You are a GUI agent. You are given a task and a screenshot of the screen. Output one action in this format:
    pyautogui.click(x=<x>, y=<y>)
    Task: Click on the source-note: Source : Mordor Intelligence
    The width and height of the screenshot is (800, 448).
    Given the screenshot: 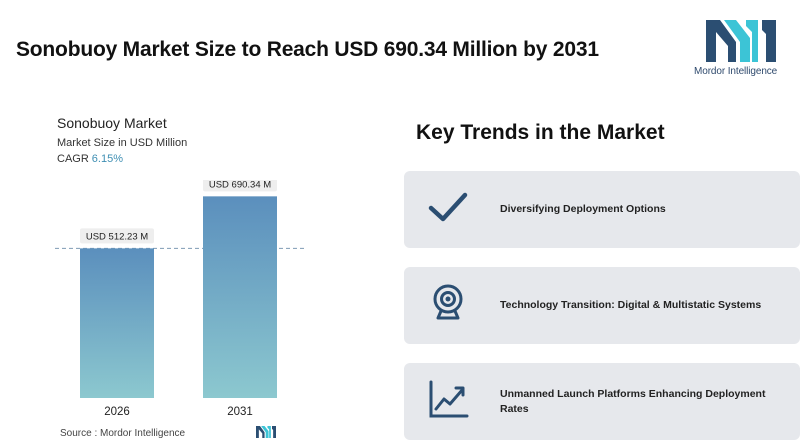 What is the action you would take?
    pyautogui.click(x=123, y=433)
    